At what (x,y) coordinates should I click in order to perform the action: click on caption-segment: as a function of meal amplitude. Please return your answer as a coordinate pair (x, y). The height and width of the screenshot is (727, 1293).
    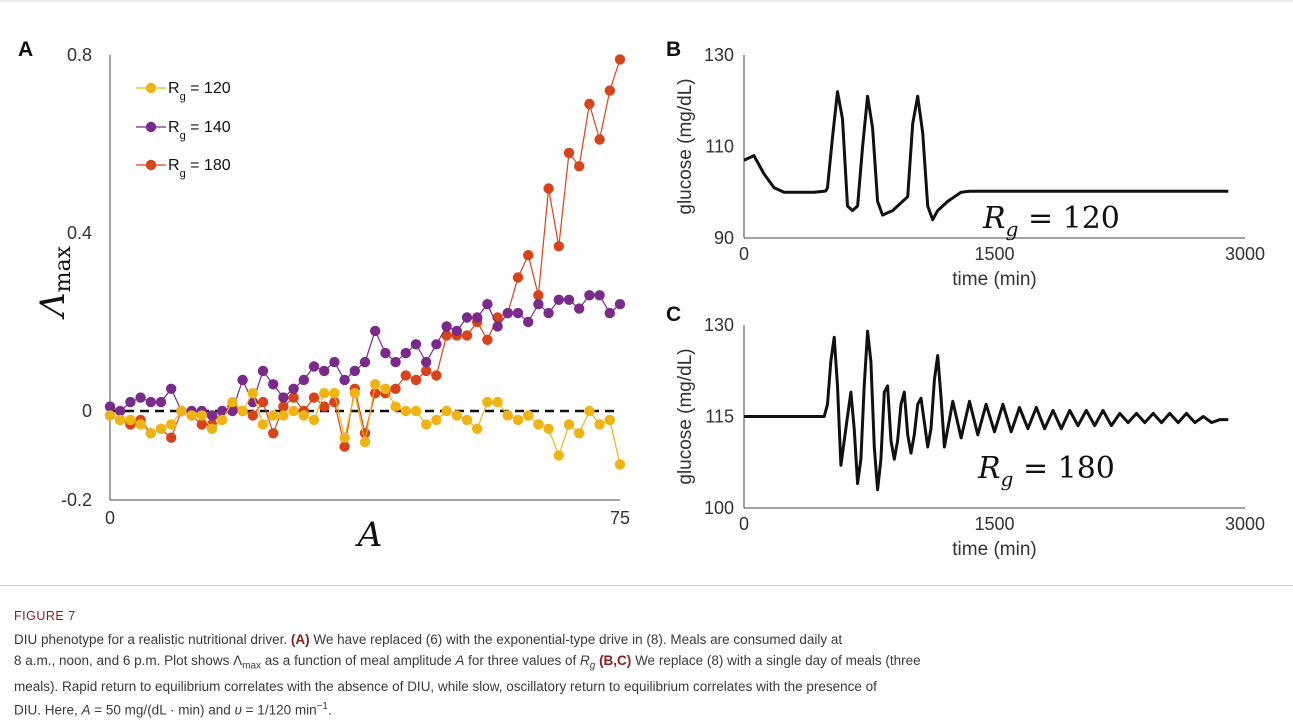
    Looking at the image, I should click on (358, 660).